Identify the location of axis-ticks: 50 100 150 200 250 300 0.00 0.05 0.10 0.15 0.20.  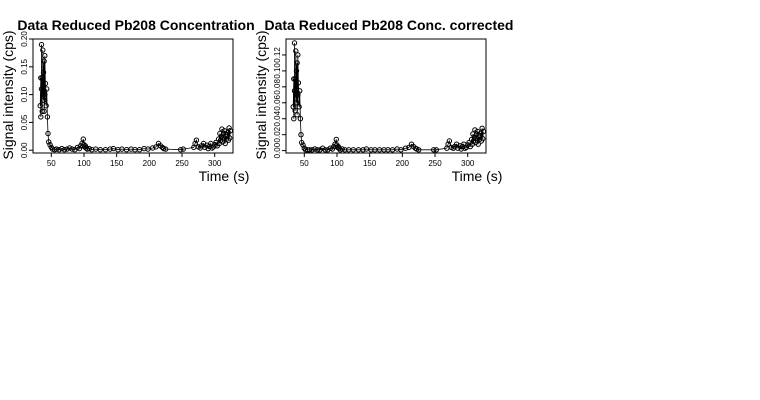
(121, 99).